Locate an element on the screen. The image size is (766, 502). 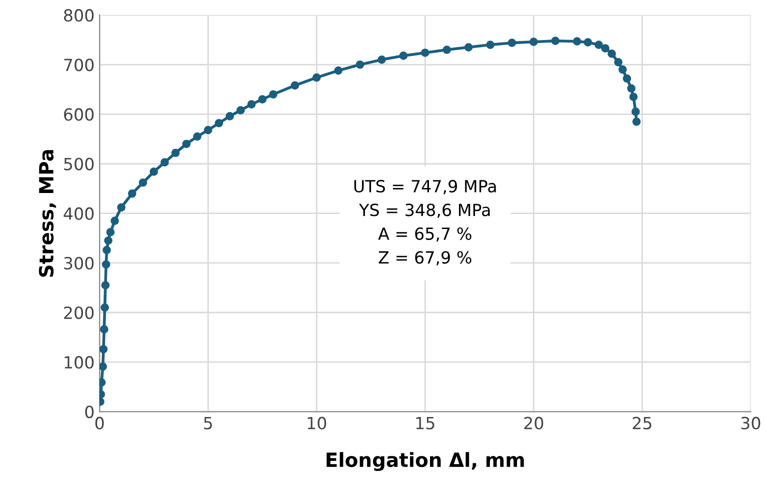
x-tick-label: 25 is located at coordinates (642, 423).